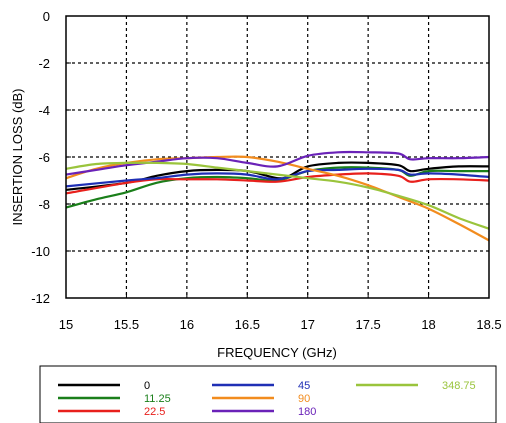 Image resolution: width=506 pixels, height=423 pixels. Describe the element at coordinates (459, 386) in the screenshot. I see `legend-label-6: 348.75` at that location.